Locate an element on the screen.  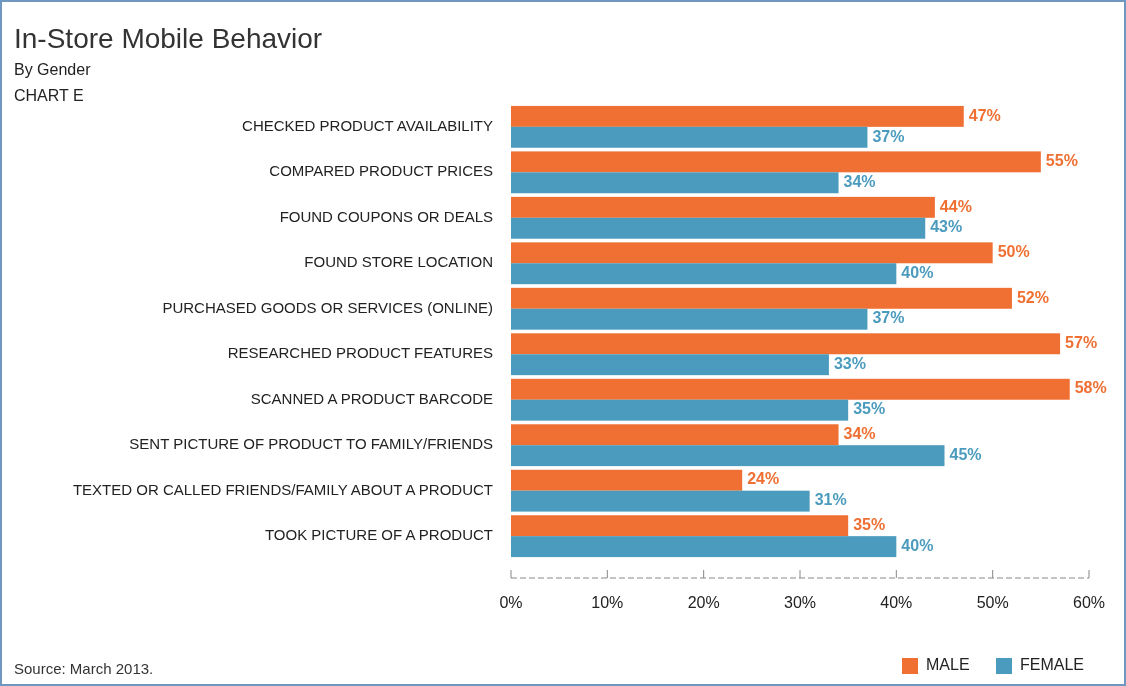
x-tick-label: 40% is located at coordinates (896, 602).